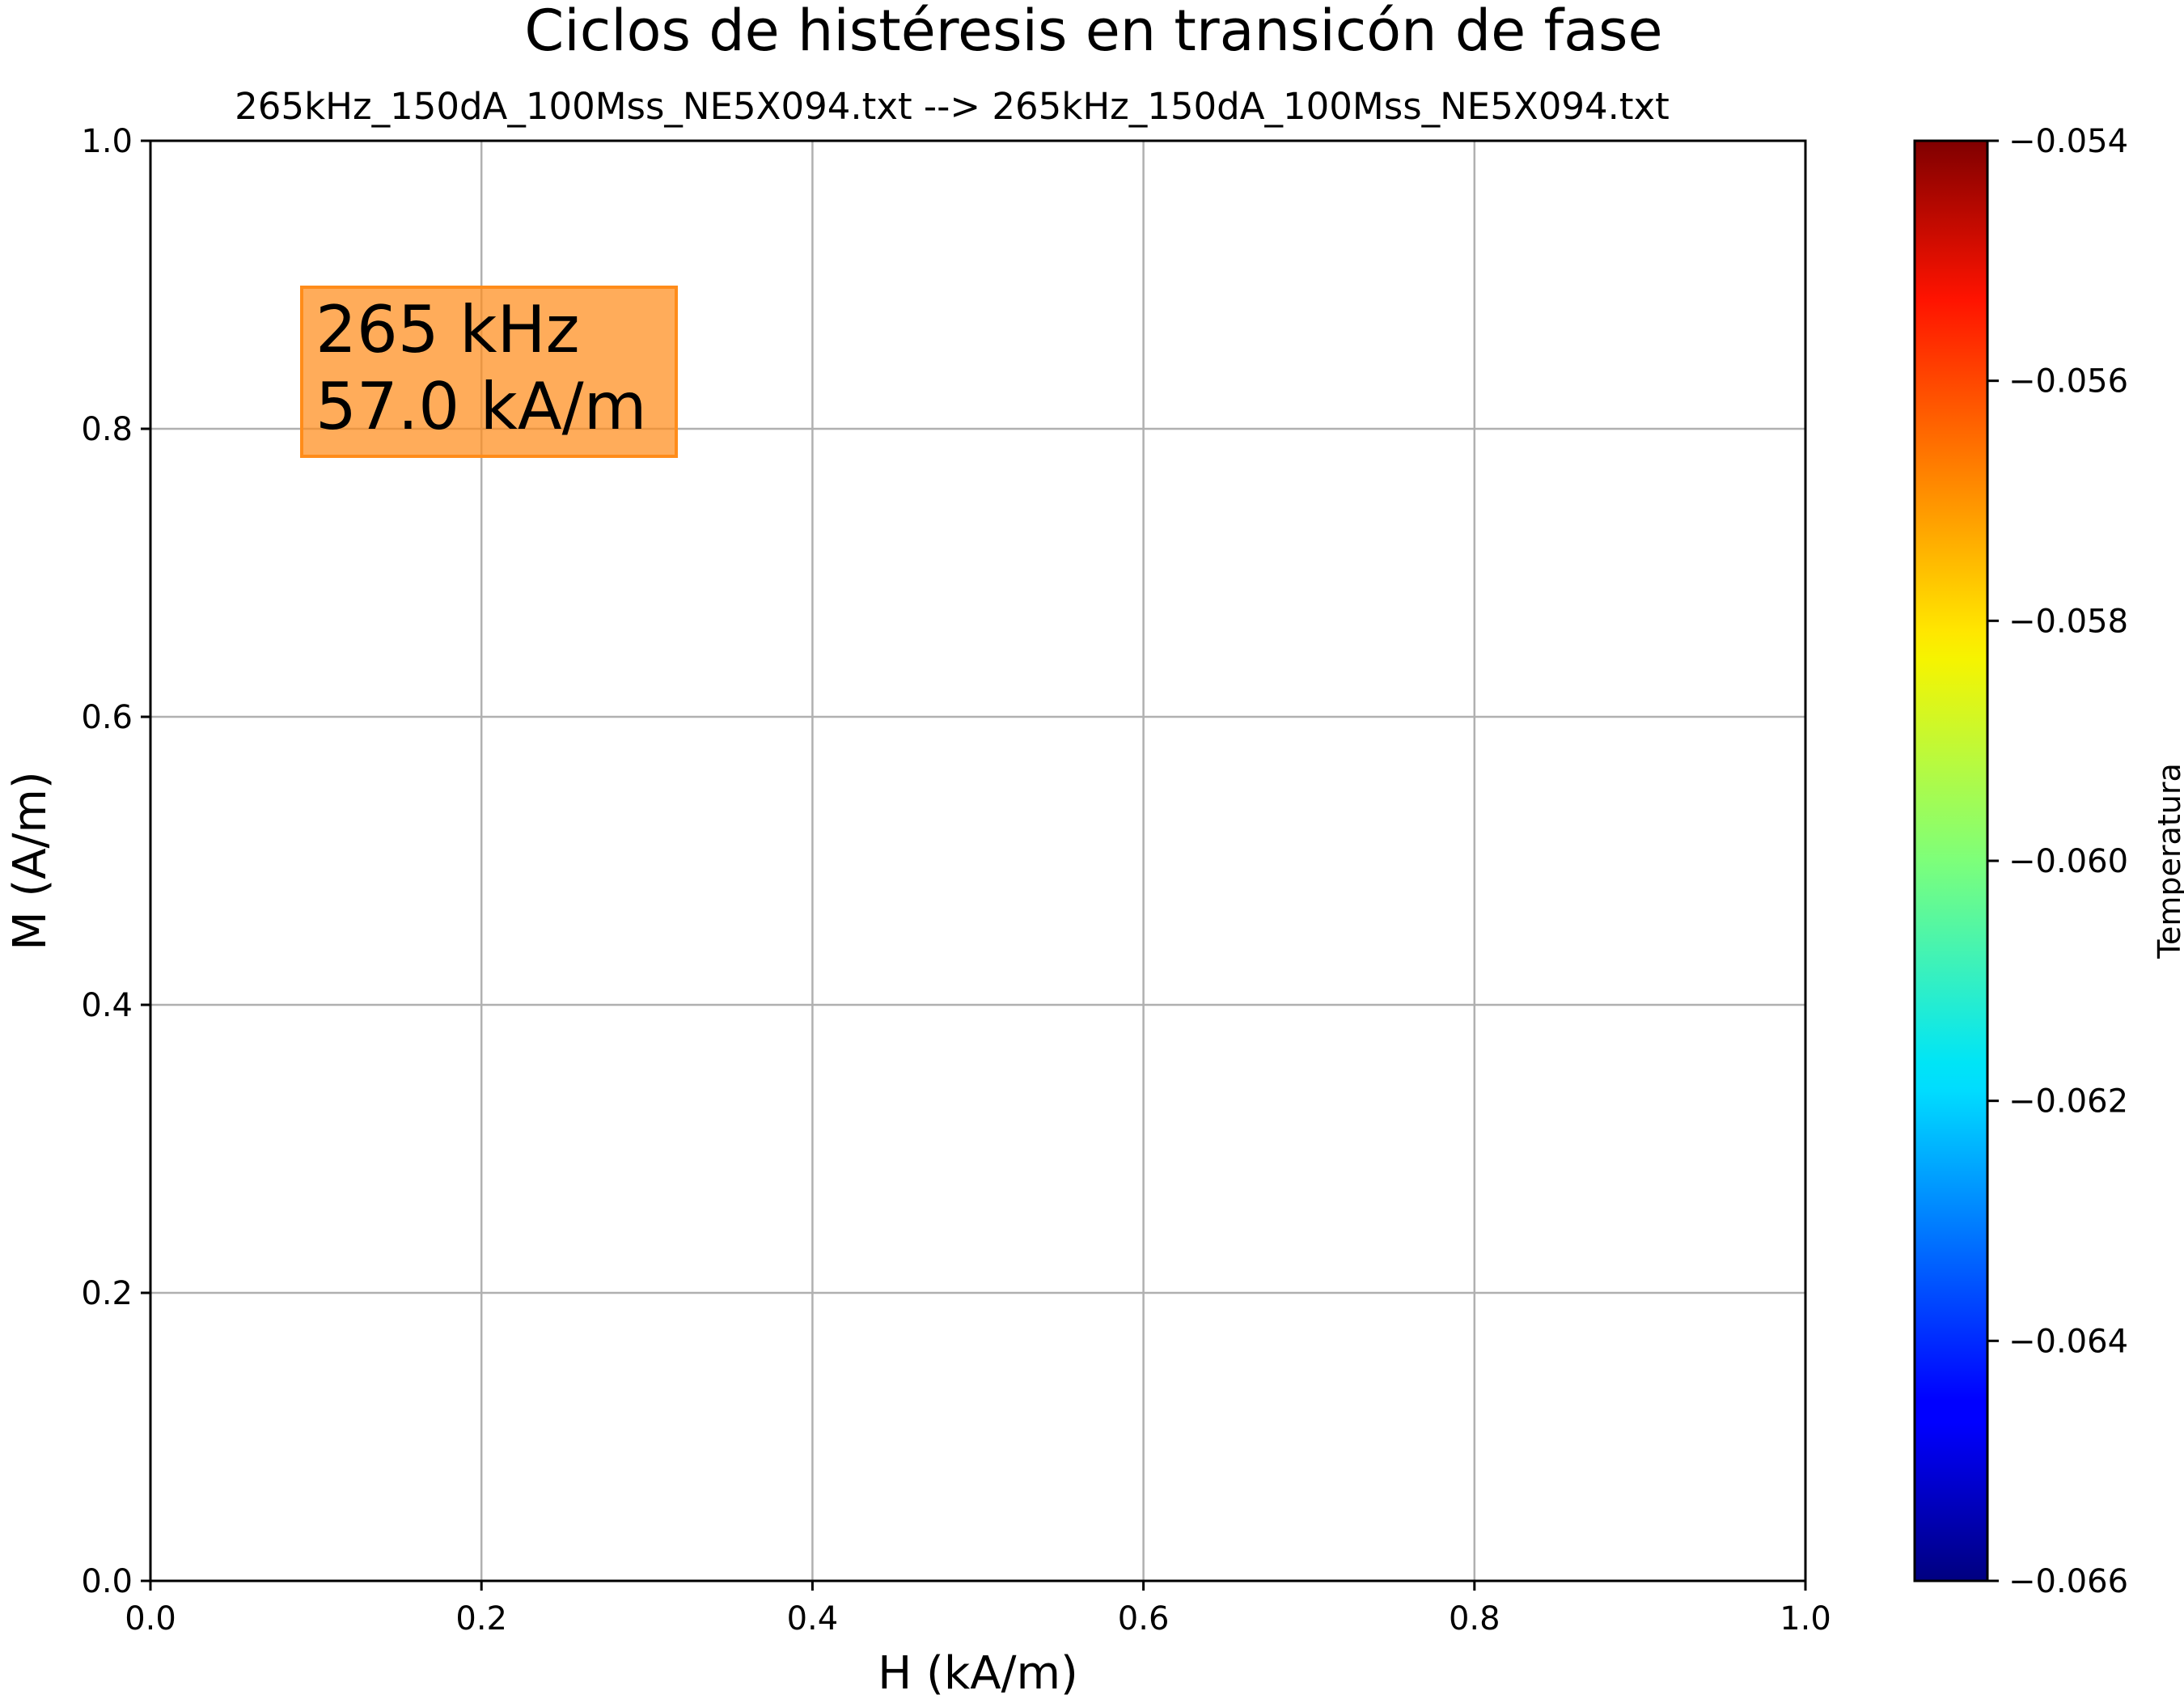 This screenshot has width=2184, height=1699. I want to click on y-axis-ticks: 0.0 0.2 0.4 0.6 0.8 1.0, so click(115, 861).